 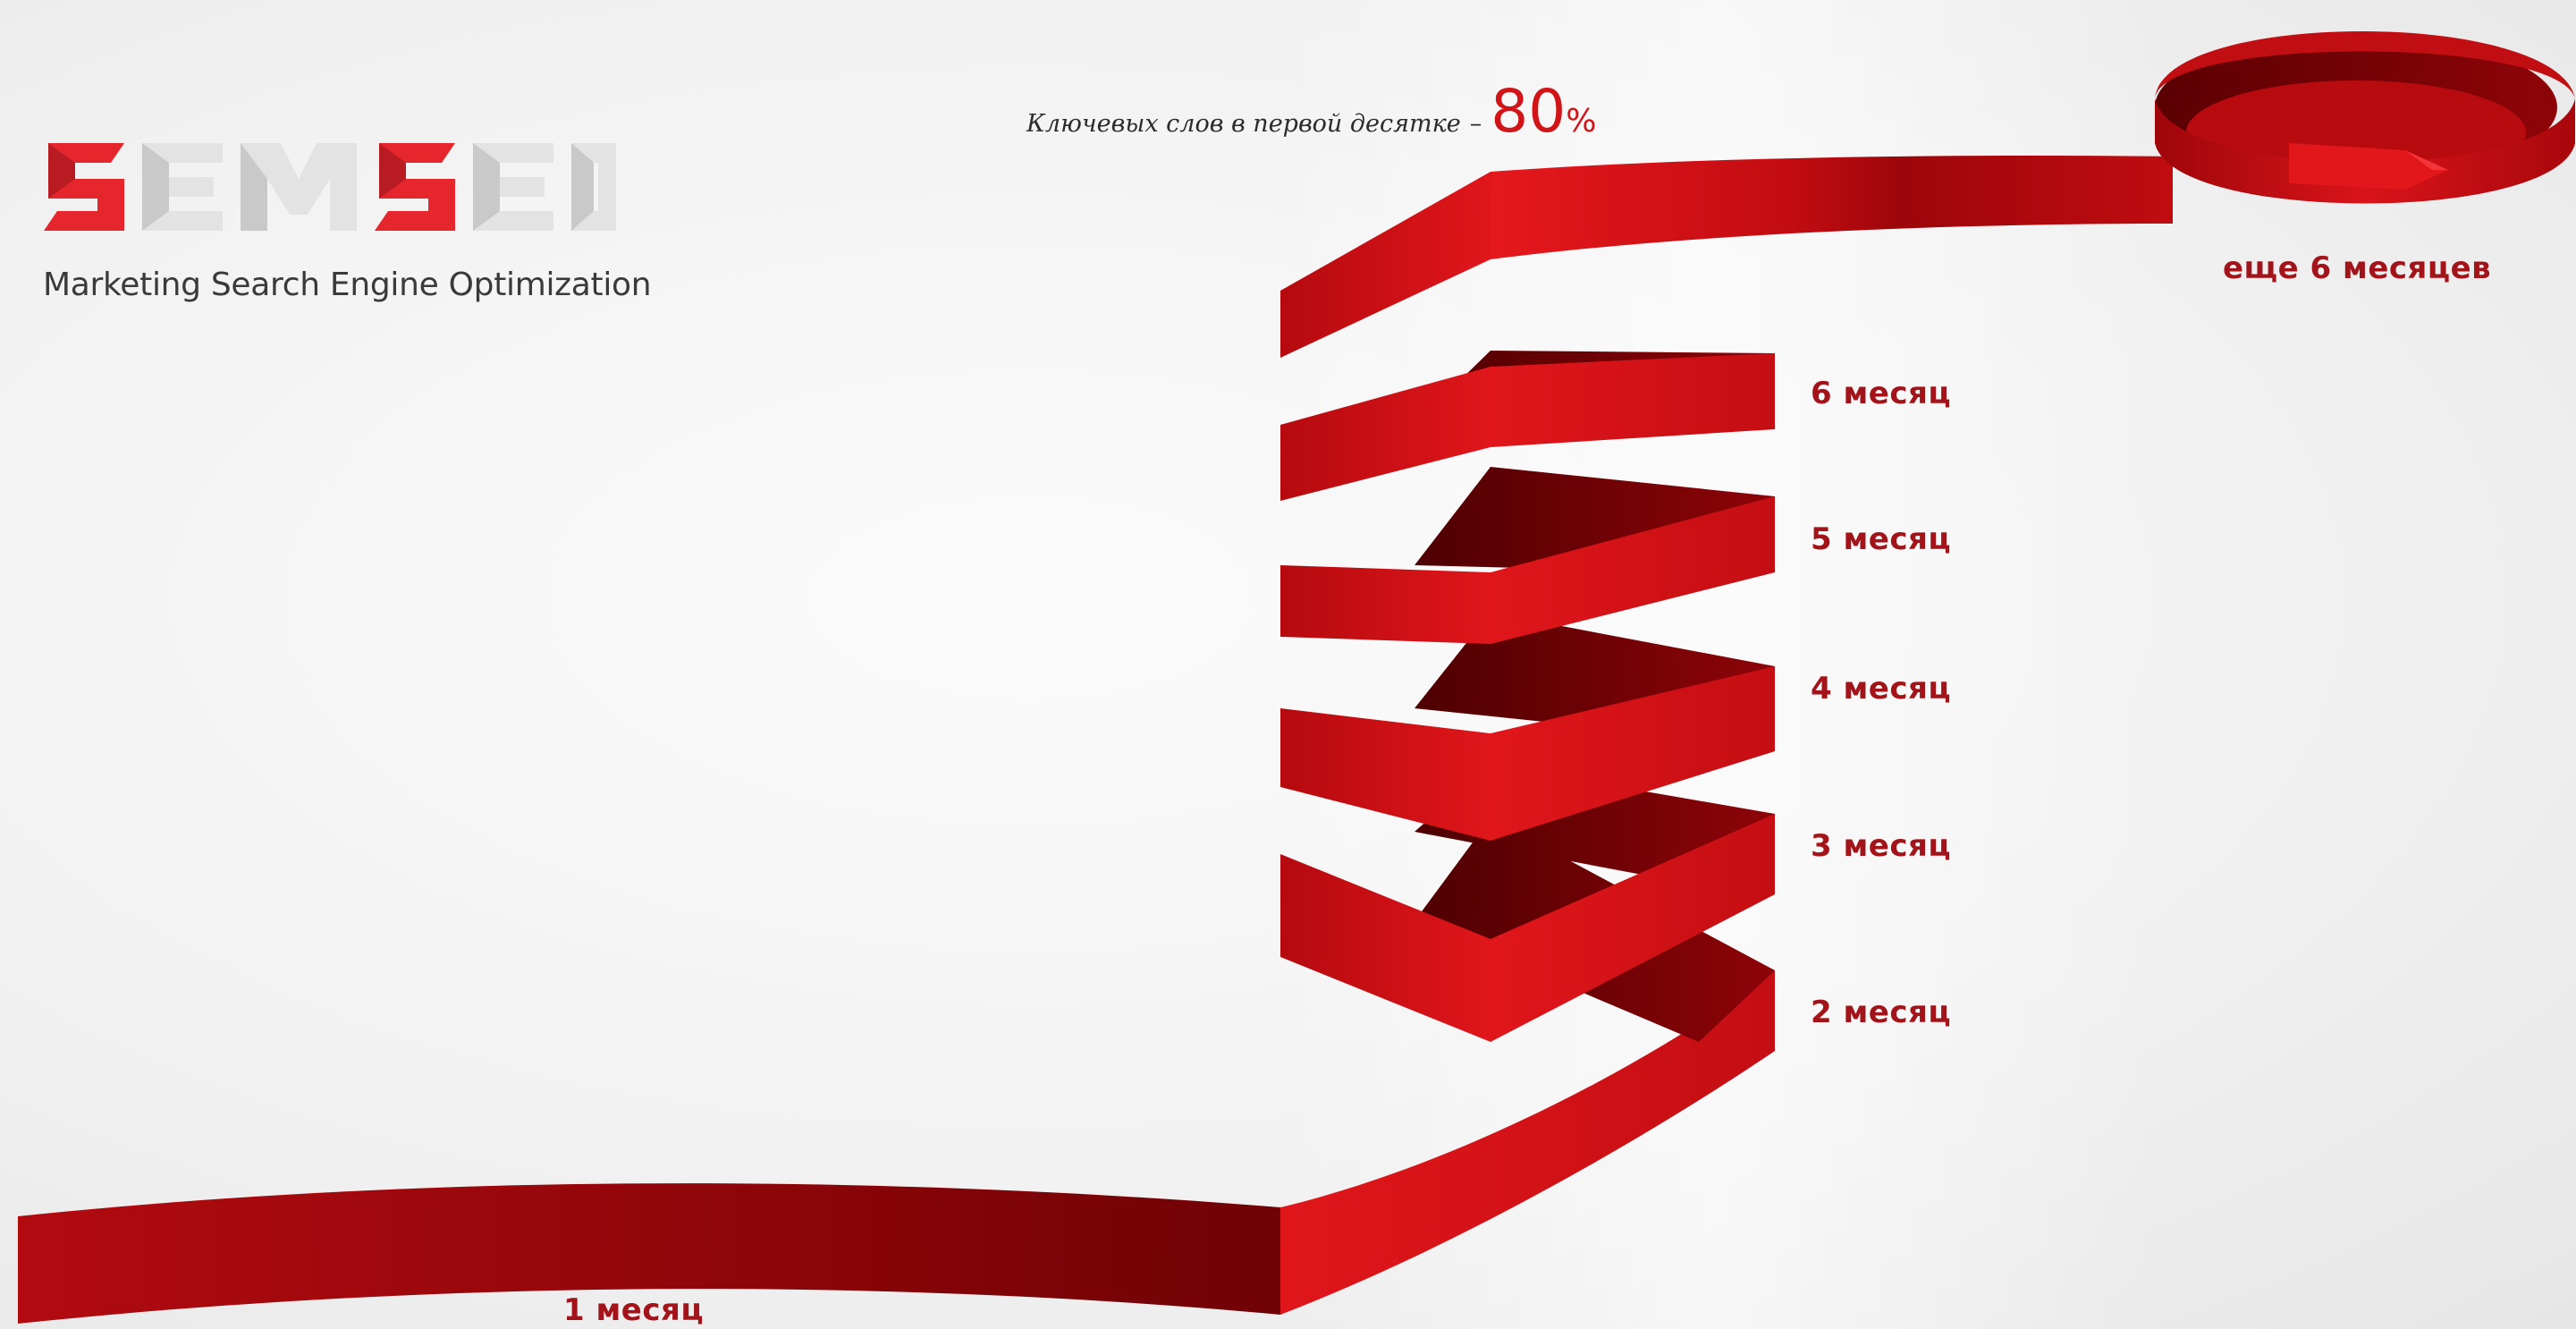 What do you see at coordinates (2365, 64) in the screenshot?
I see `loop-back-band` at bounding box center [2365, 64].